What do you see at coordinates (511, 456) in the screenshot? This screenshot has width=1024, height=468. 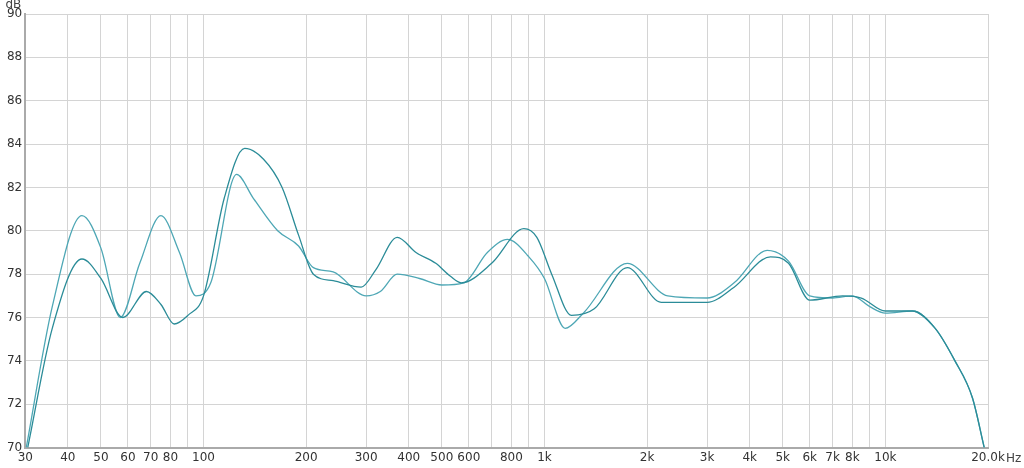 I see `x-tick-label: 800` at bounding box center [511, 456].